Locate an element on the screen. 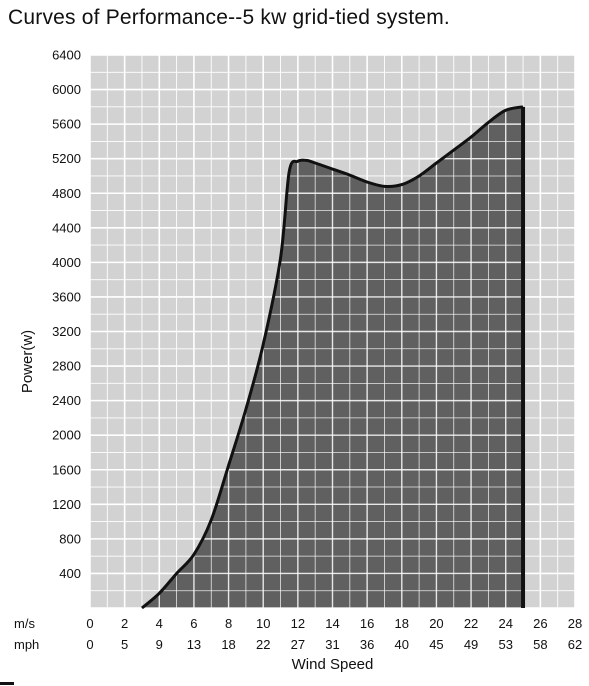 The image size is (589, 686). x-unit-ms-label: m/s is located at coordinates (24, 623).